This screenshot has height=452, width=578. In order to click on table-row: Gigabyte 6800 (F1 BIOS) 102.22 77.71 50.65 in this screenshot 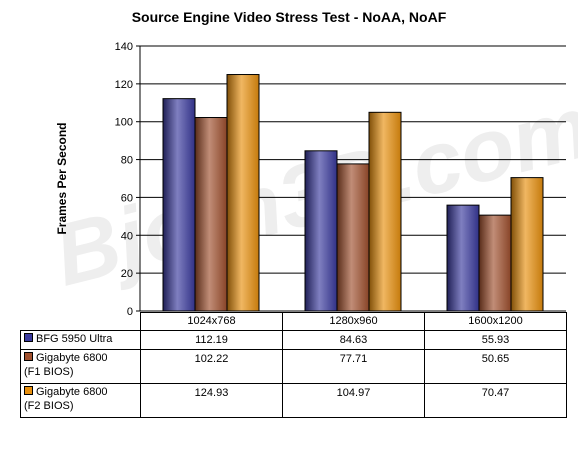, I will do `click(293, 366)`.